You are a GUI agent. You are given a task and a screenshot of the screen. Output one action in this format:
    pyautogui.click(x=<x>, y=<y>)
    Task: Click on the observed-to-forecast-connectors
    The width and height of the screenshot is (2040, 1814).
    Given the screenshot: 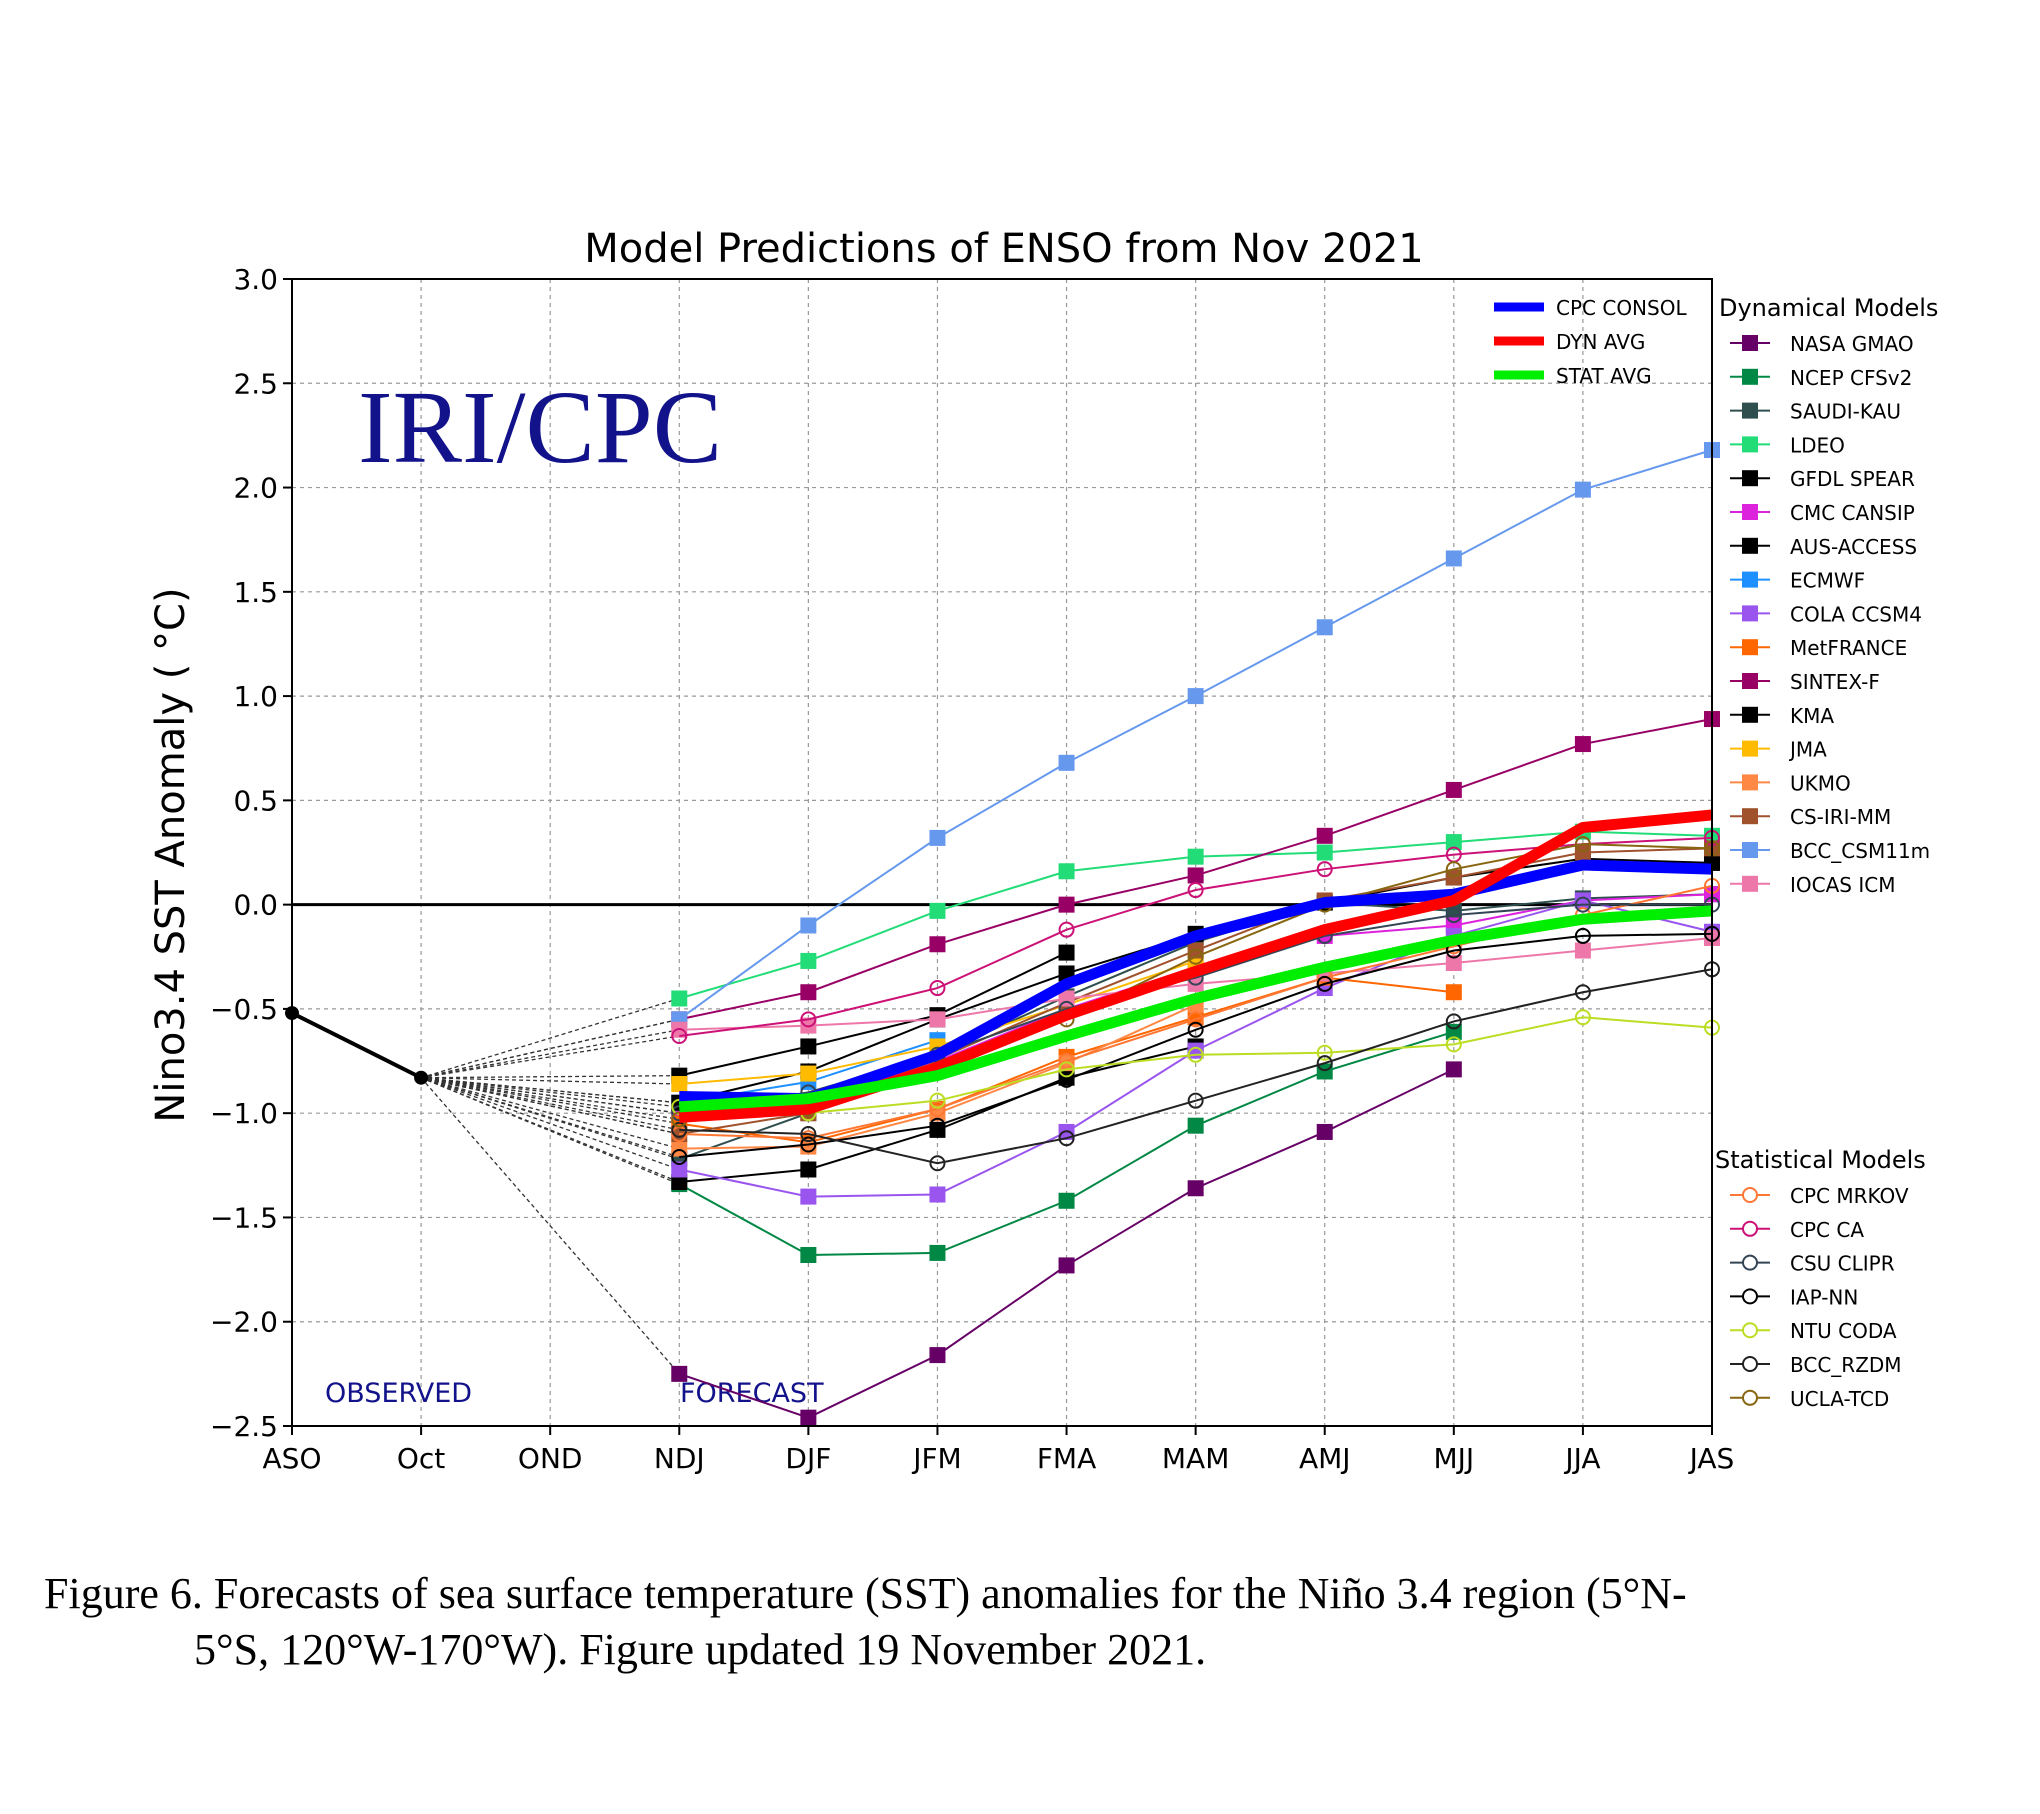 What is the action you would take?
    pyautogui.click(x=550, y=1186)
    